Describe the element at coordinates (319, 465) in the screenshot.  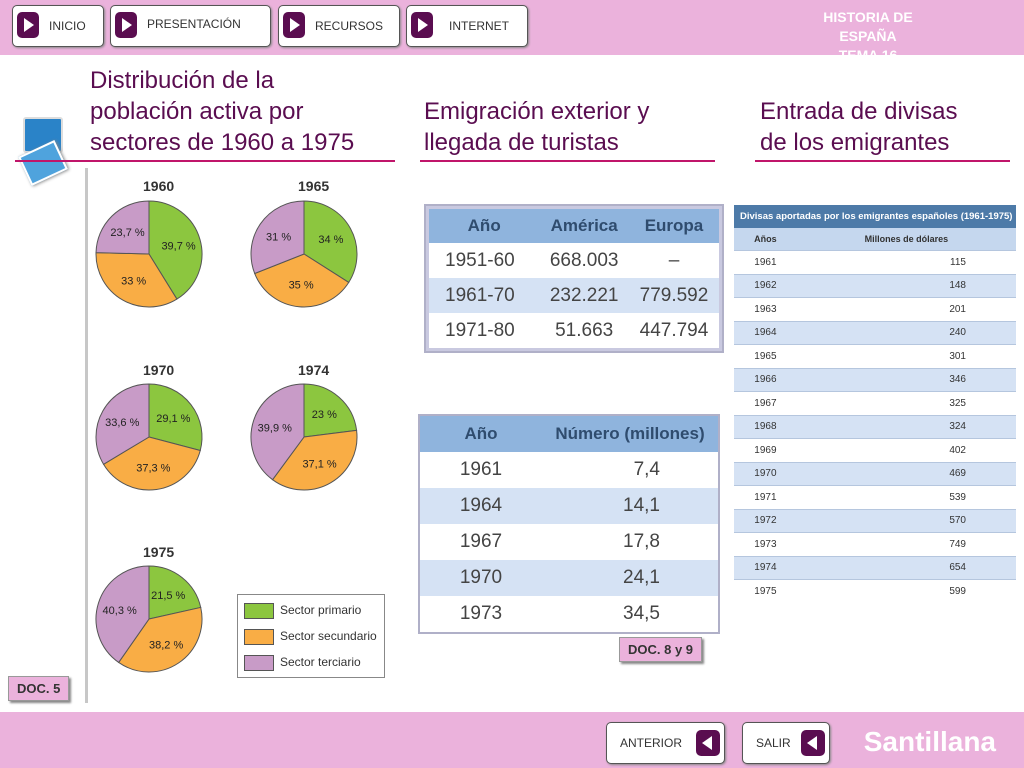
I see `pie-value-label: 37,1 %` at that location.